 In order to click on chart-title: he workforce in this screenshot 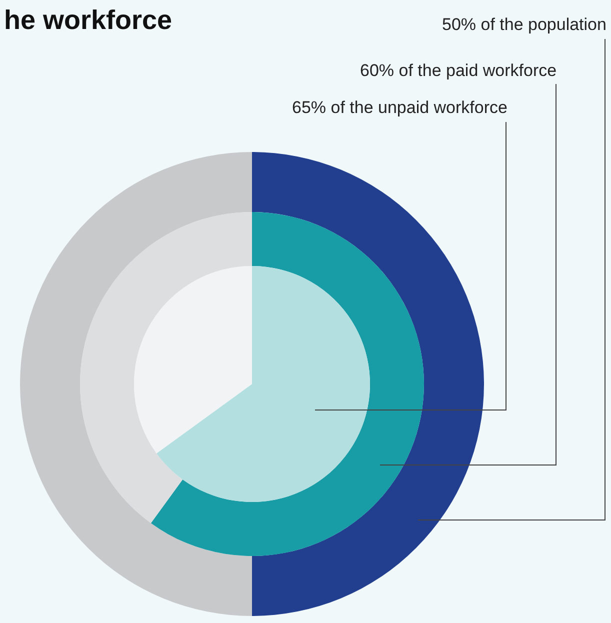, I will do `click(88, 20)`.